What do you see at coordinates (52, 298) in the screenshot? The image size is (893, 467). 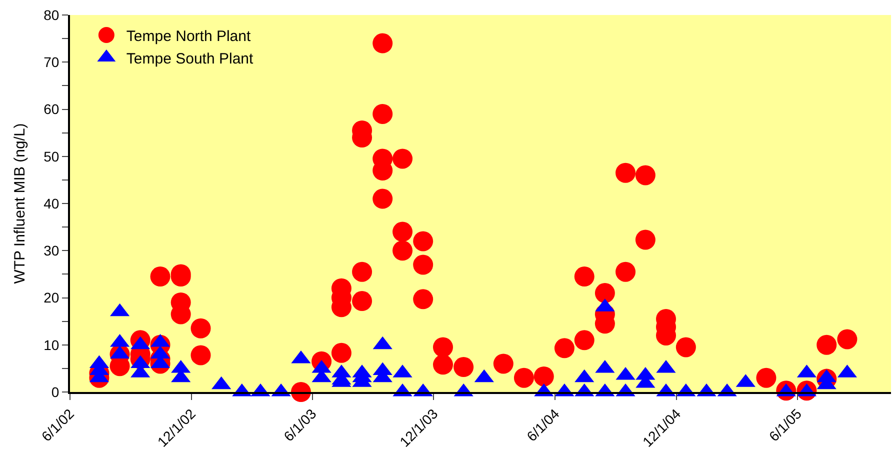 I see `y-tick-label: 20` at bounding box center [52, 298].